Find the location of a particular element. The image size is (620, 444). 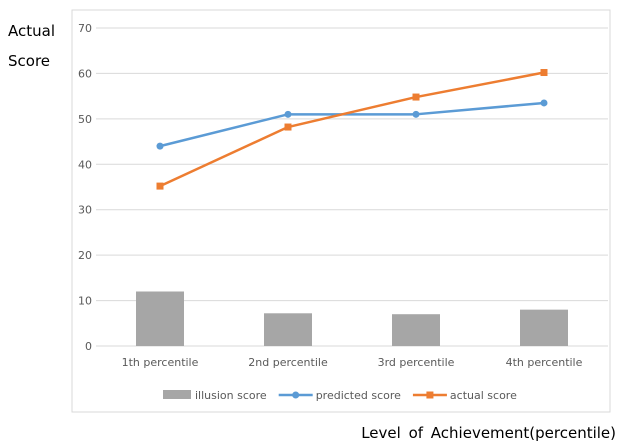

x-tick-label: 2nd percentile is located at coordinates (288, 362).